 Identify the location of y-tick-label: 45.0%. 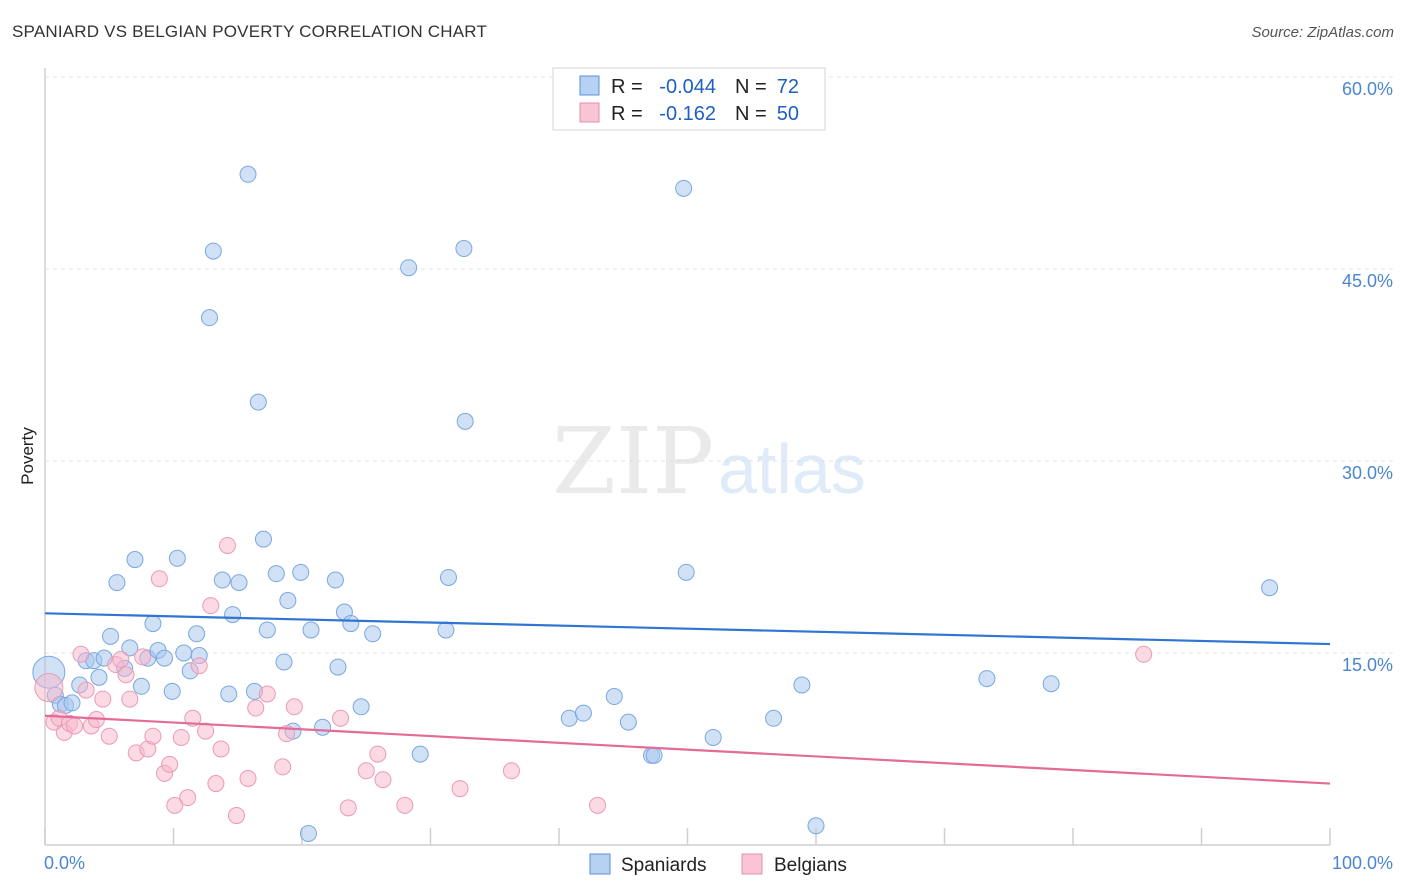
(1367, 281).